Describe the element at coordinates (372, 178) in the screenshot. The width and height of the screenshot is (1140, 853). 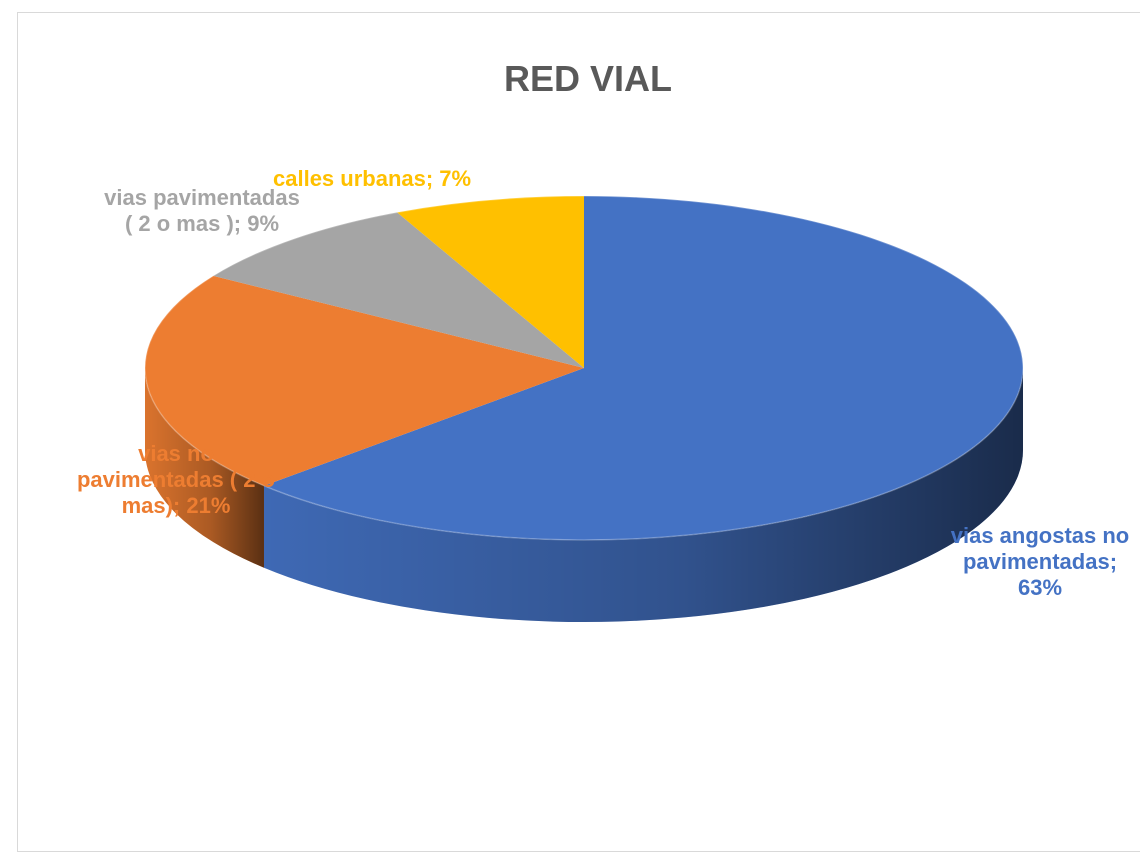
I see `data-label-calles-urbanas: calles urbanas; 7%` at that location.